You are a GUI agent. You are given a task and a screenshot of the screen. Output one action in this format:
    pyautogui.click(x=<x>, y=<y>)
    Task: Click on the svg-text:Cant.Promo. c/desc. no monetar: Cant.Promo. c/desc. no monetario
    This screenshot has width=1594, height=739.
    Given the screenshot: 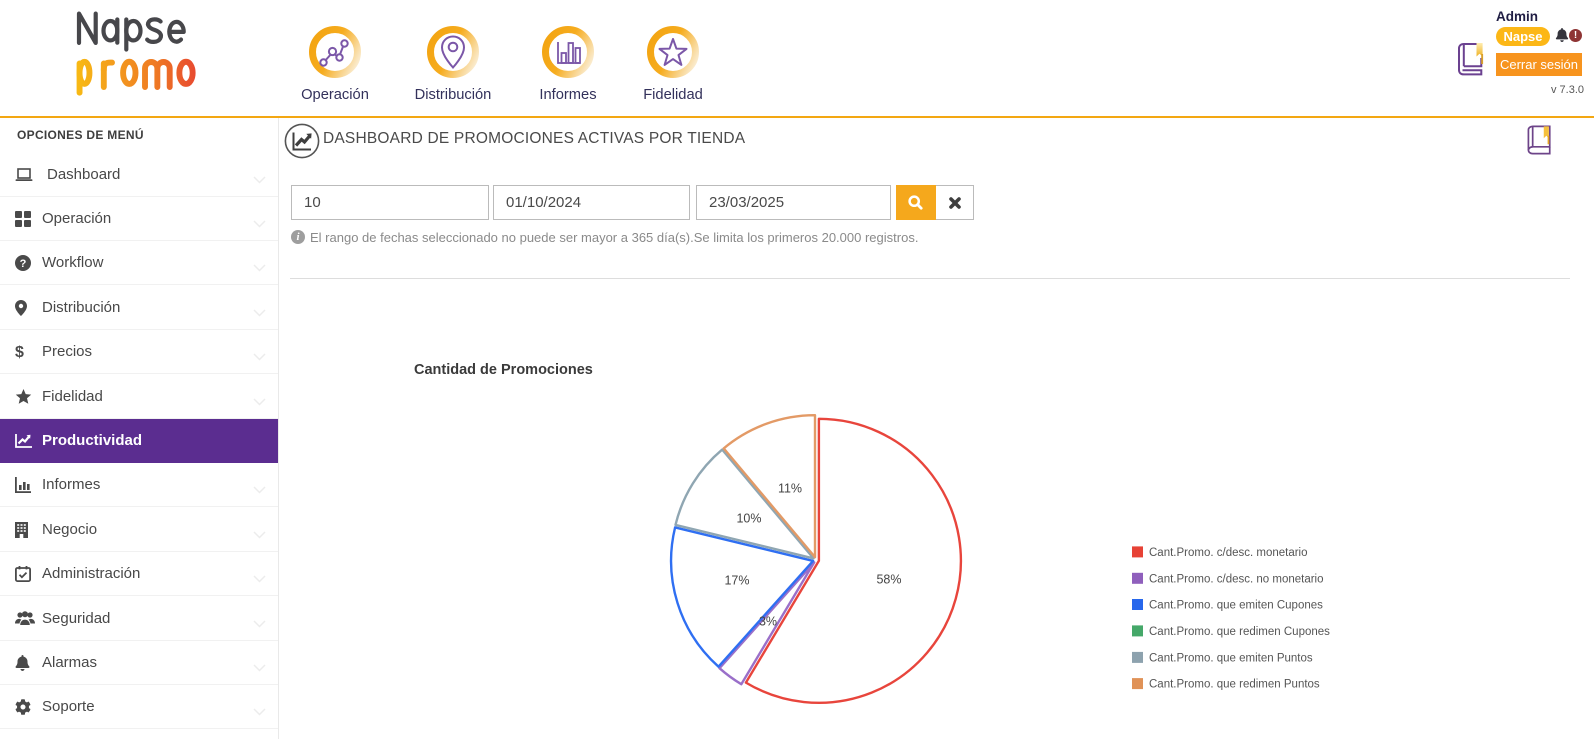 What is the action you would take?
    pyautogui.click(x=1236, y=579)
    